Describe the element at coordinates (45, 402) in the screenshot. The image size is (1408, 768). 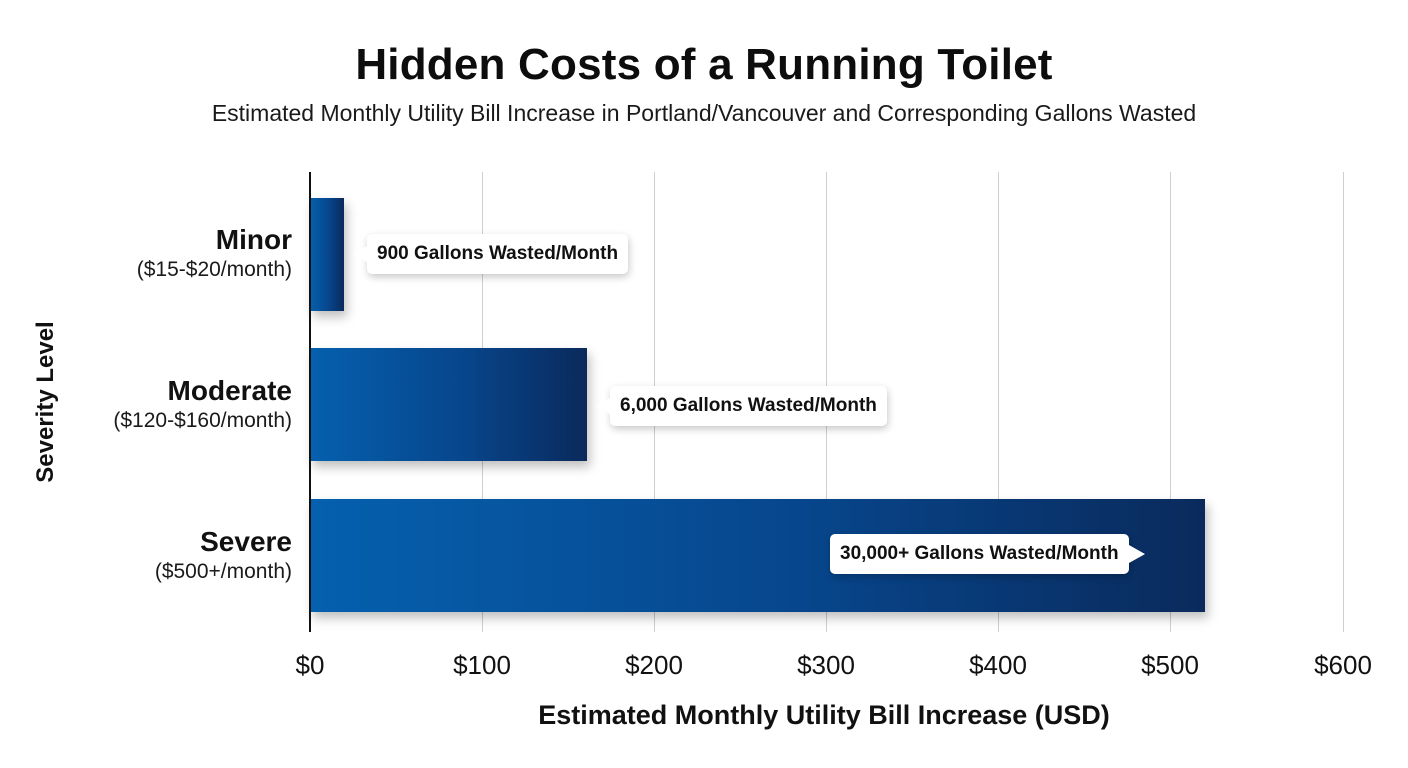
I see `y-axis-label: Severity Level` at that location.